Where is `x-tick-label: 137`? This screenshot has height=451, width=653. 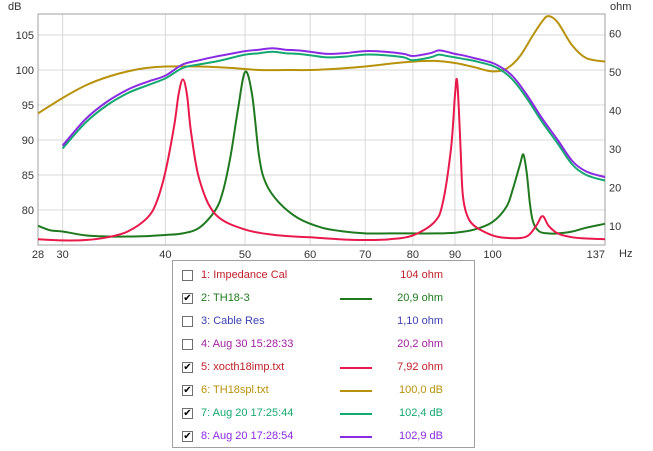 x-tick-label: 137 is located at coordinates (596, 255).